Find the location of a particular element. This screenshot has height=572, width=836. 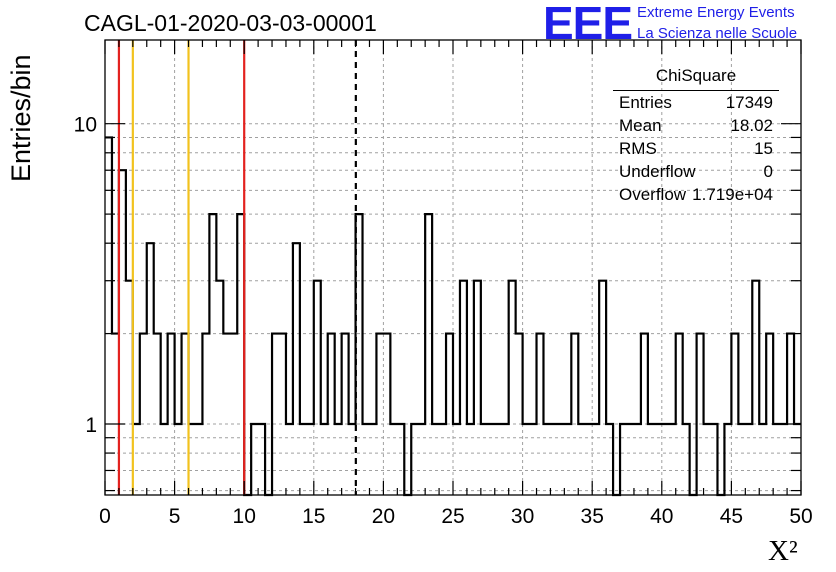

y-axis-label: Entries/bin is located at coordinates (21, 118).